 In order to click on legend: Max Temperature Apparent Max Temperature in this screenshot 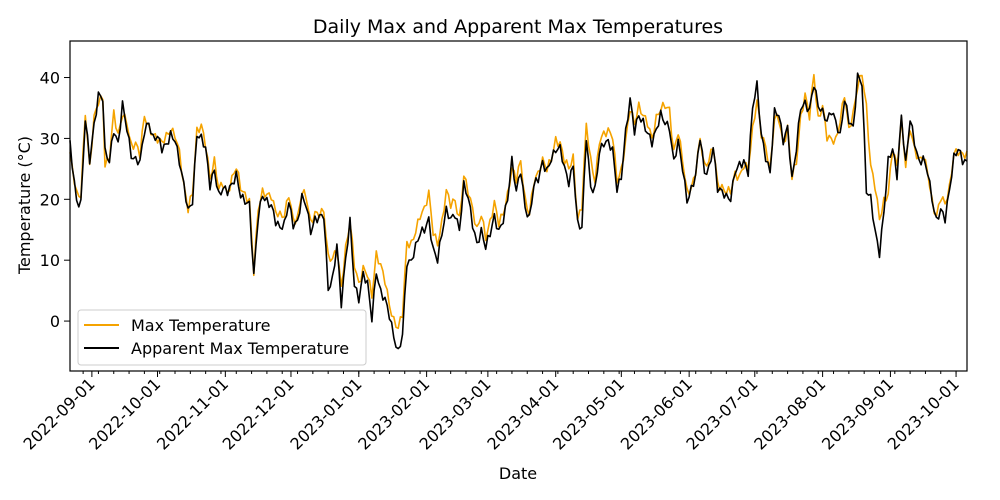, I will do `click(222, 337)`.